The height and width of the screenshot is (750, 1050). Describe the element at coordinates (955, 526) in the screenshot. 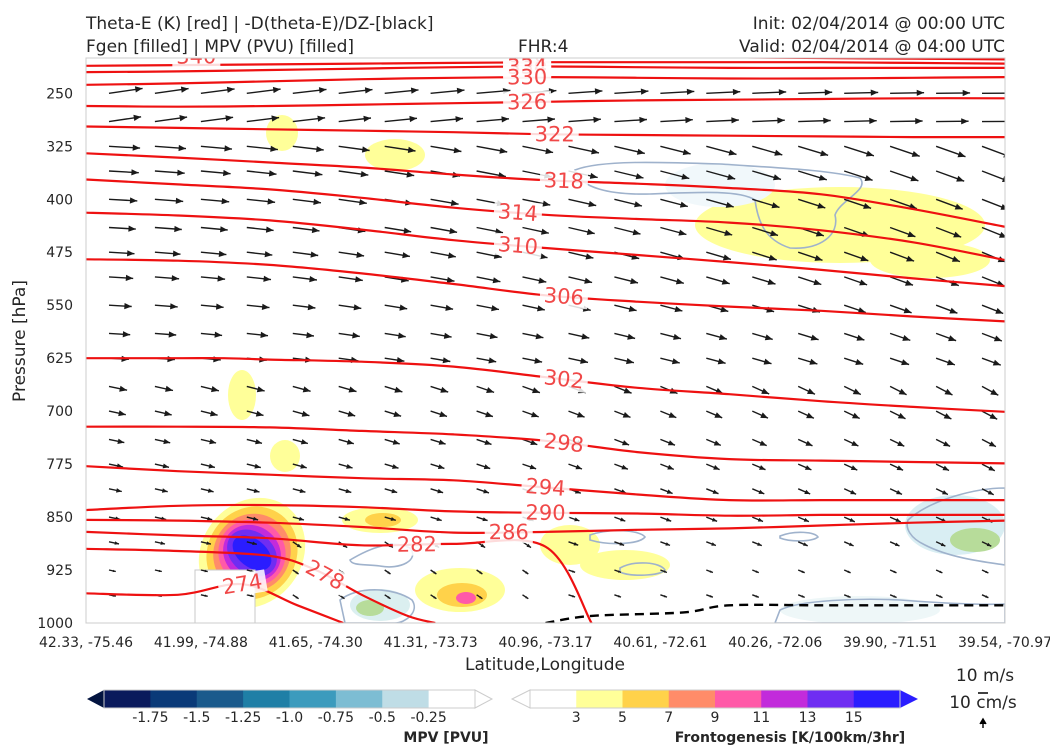

I see `mpv-contour-line` at that location.